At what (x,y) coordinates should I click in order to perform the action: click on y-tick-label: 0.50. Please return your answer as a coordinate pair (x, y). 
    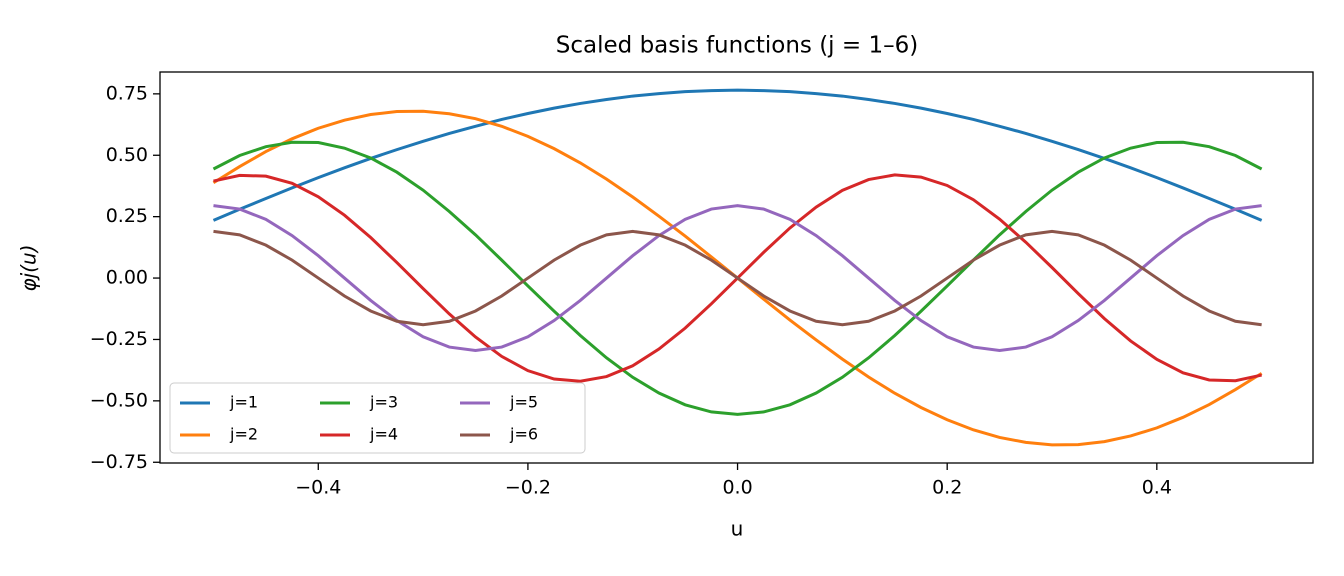
    Looking at the image, I should click on (127, 155).